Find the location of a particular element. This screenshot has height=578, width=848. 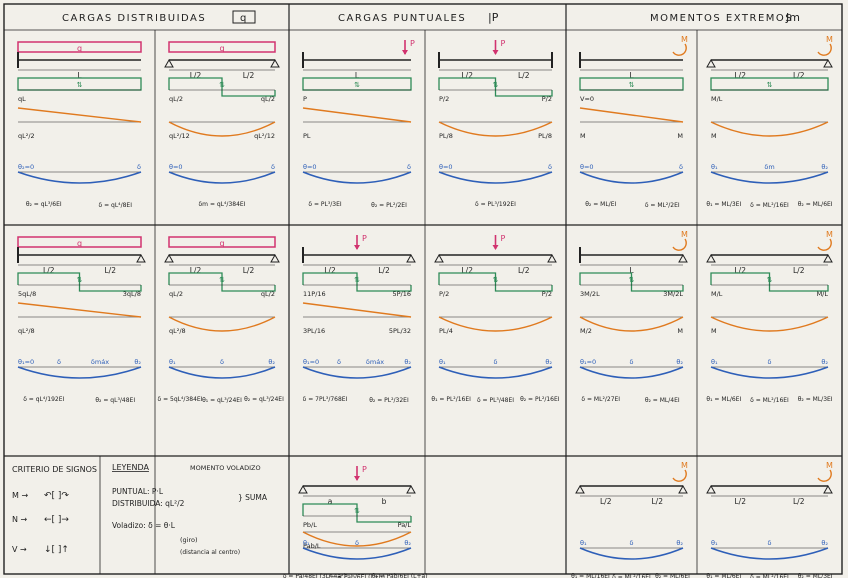

deflection-label: θ=0 is located at coordinates (587, 167).